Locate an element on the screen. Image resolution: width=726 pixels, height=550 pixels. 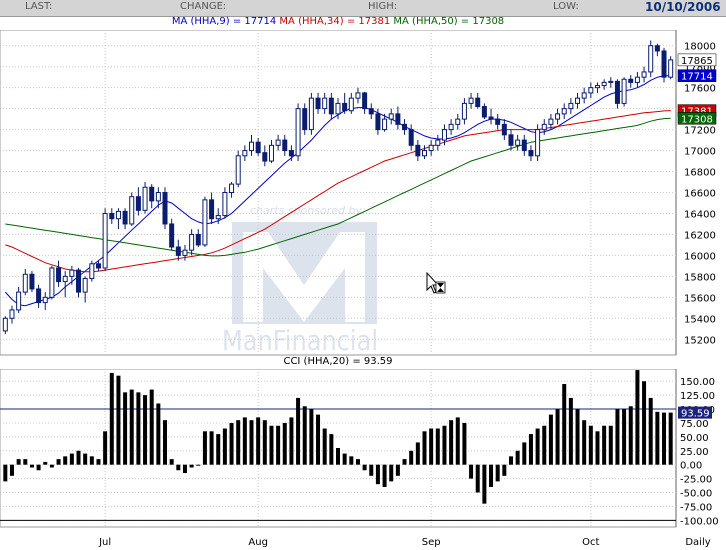
quote-header-bar: LAST: CHANGE: HIGH: LOW: 10/10/2006 is located at coordinates (363, 8).